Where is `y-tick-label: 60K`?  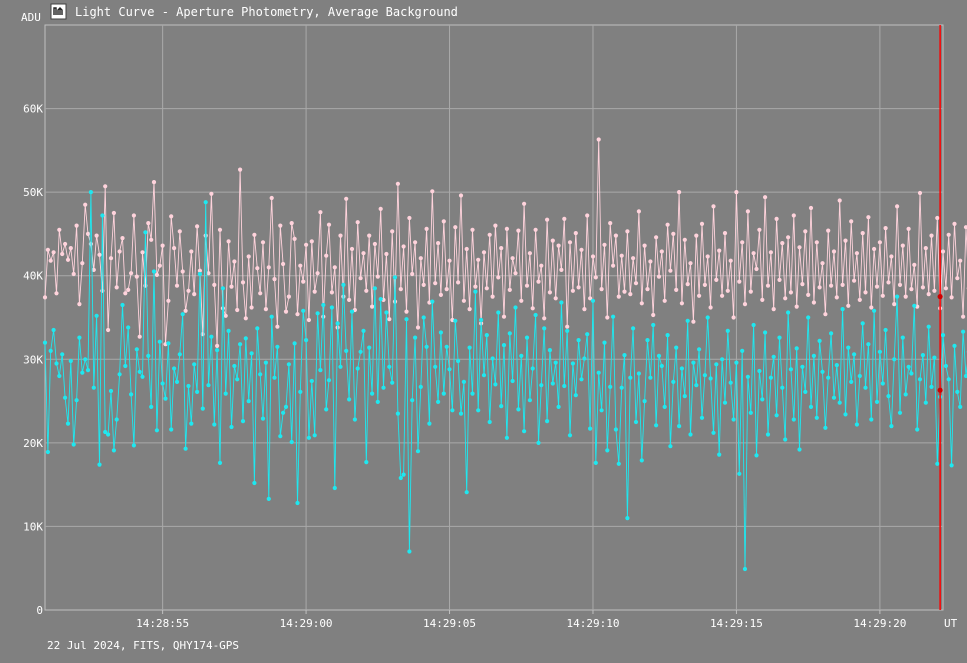
y-tick-label: 60K is located at coordinates (33, 109).